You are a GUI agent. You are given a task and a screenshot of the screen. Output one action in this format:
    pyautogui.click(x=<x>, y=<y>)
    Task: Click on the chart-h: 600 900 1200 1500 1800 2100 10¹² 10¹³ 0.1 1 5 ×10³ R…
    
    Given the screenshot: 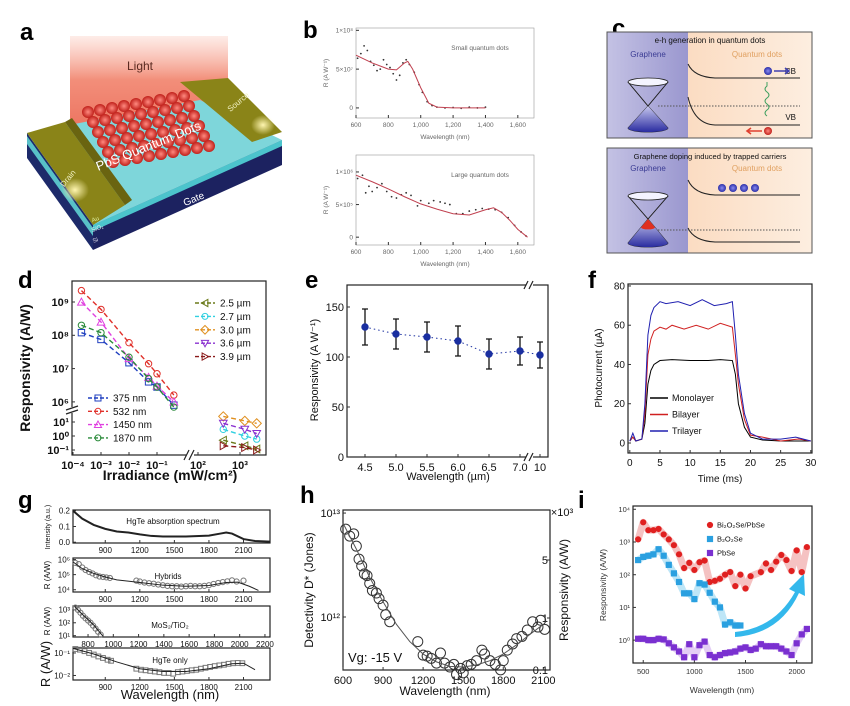 What is the action you would take?
    pyautogui.click(x=437, y=602)
    